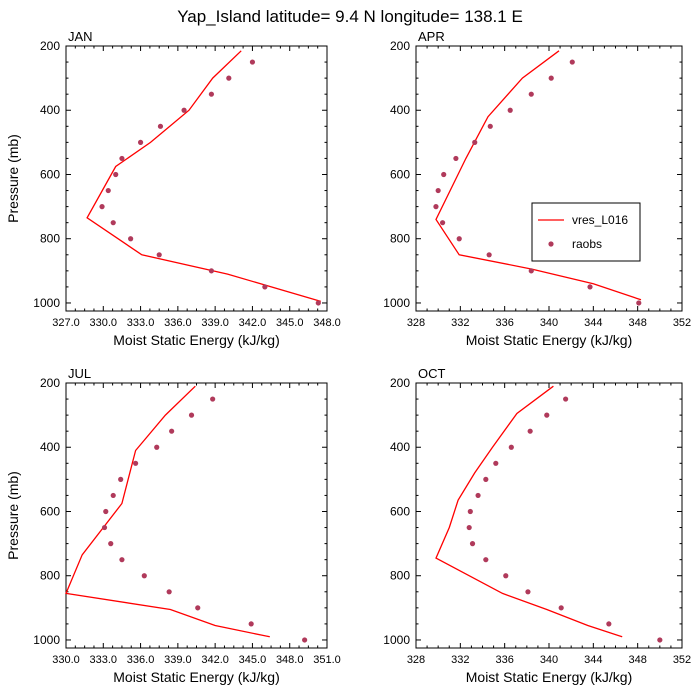 The image size is (700, 700). What do you see at coordinates (551, 244) in the screenshot?
I see `legend-marker-swatch` at bounding box center [551, 244].